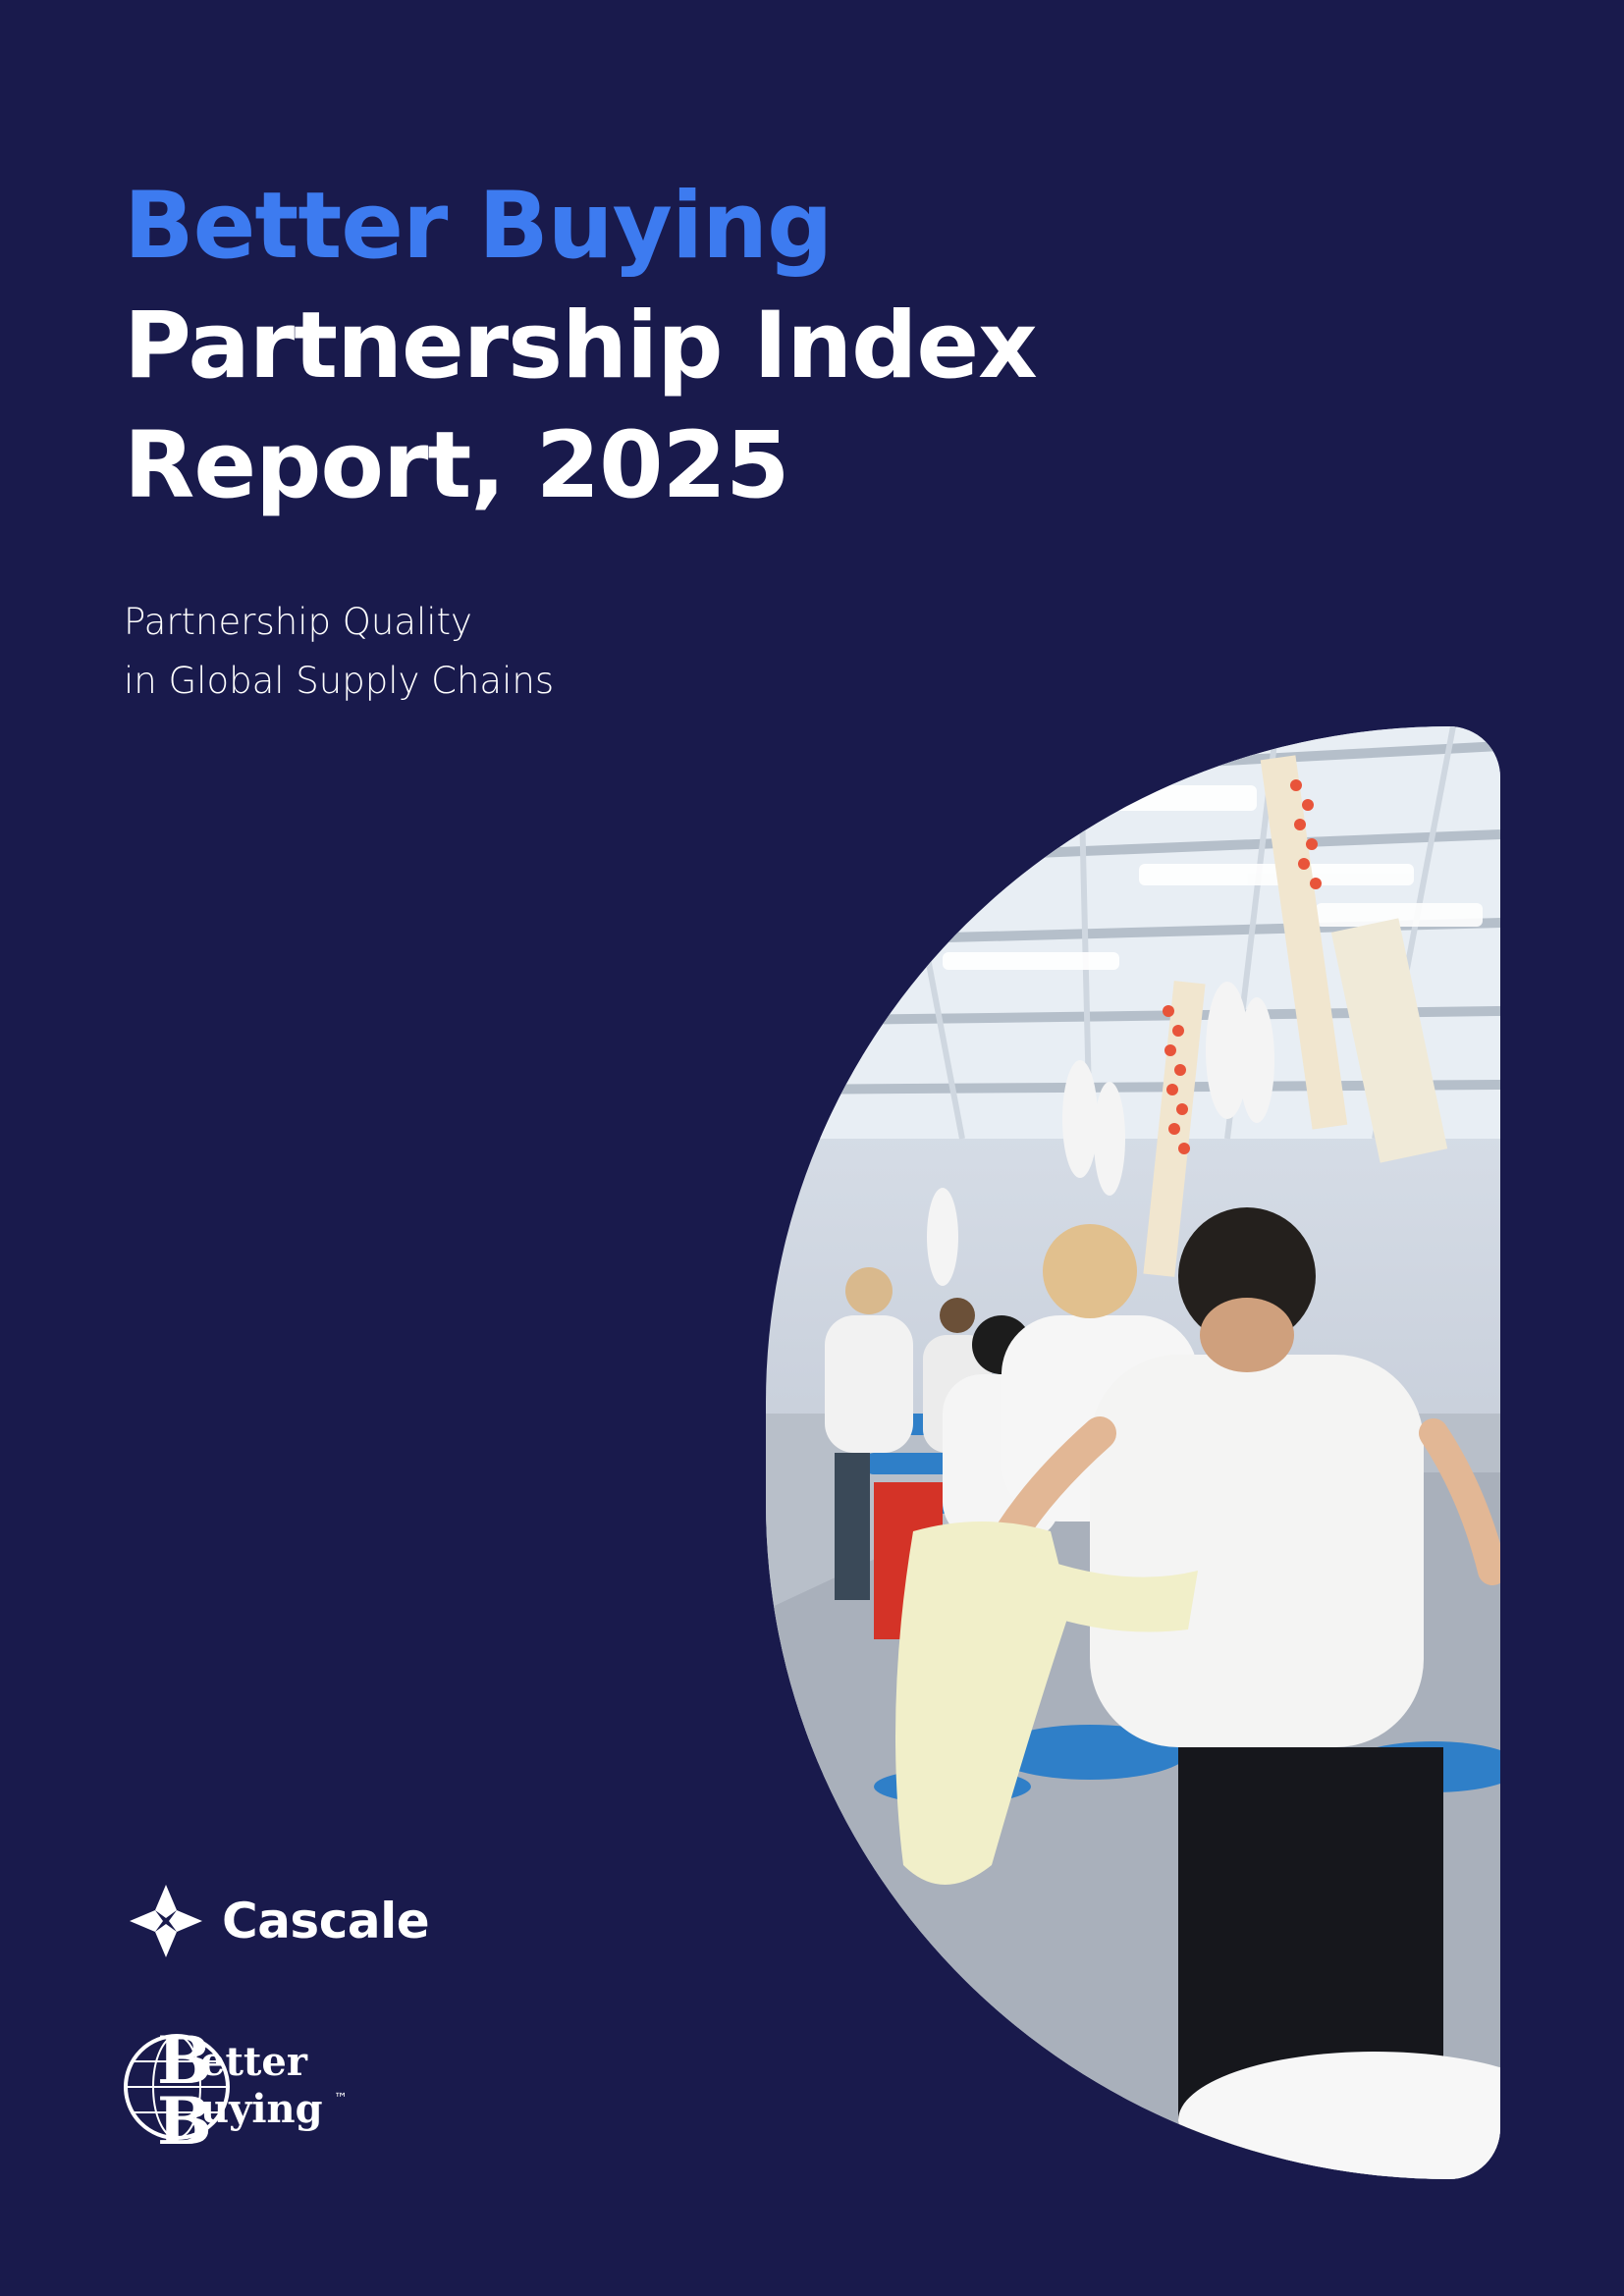 This screenshot has width=1624, height=2296. Describe the element at coordinates (326, 1921) in the screenshot. I see `cascale-wordmark: Cascale` at that location.